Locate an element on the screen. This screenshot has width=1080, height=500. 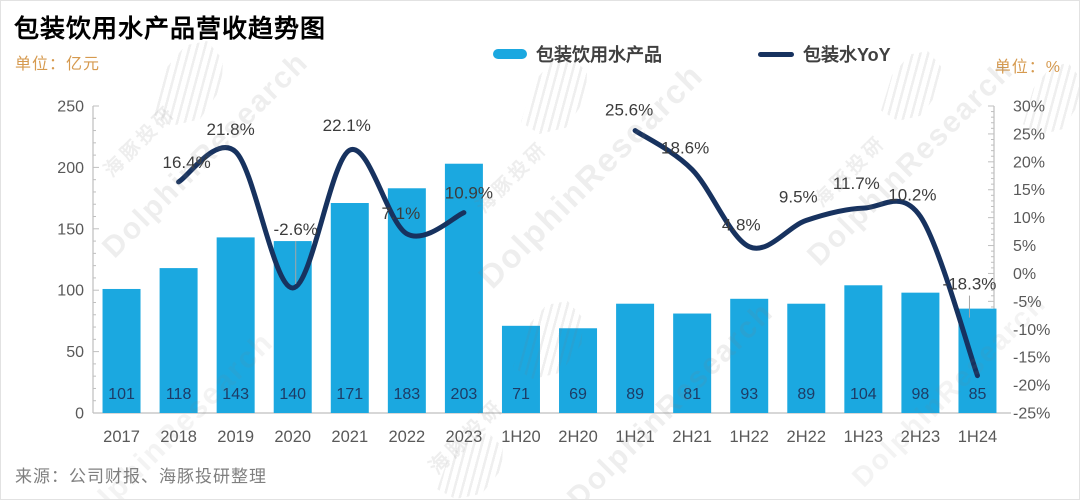
right-axis-tick: 20% is located at coordinates (1029, 162).